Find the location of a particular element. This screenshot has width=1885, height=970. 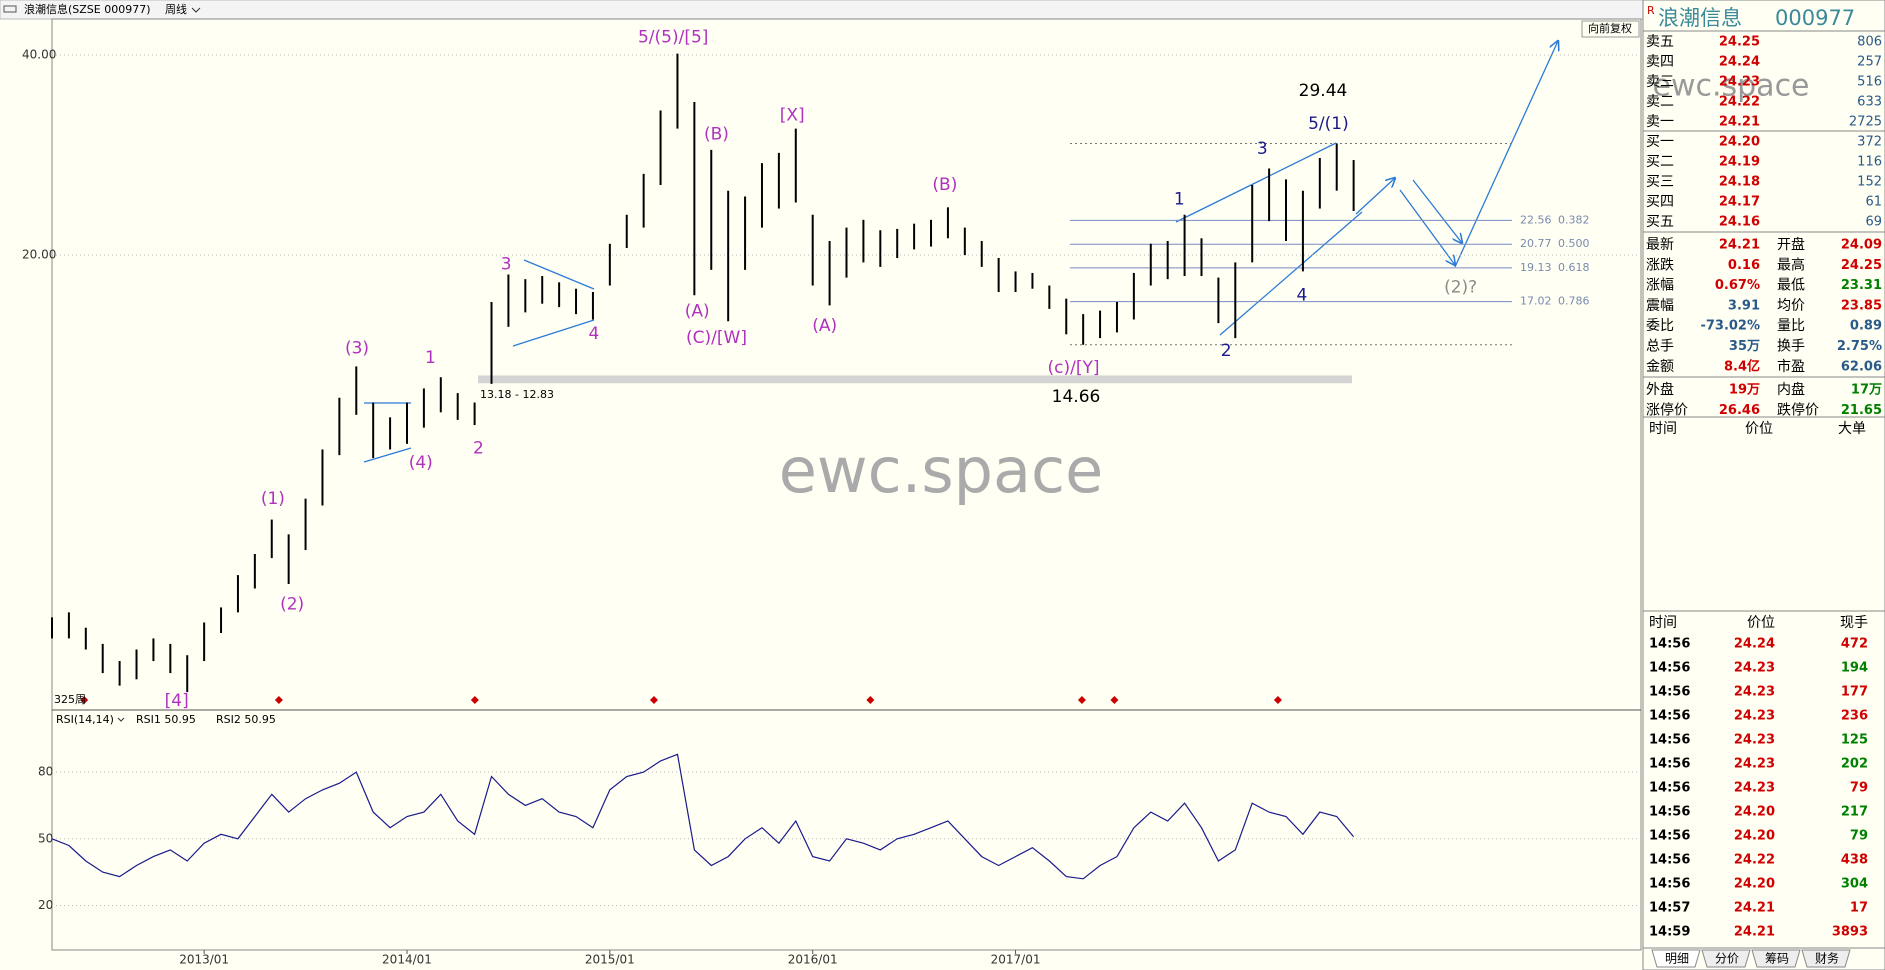

book-volume: 372 is located at coordinates (1869, 142).